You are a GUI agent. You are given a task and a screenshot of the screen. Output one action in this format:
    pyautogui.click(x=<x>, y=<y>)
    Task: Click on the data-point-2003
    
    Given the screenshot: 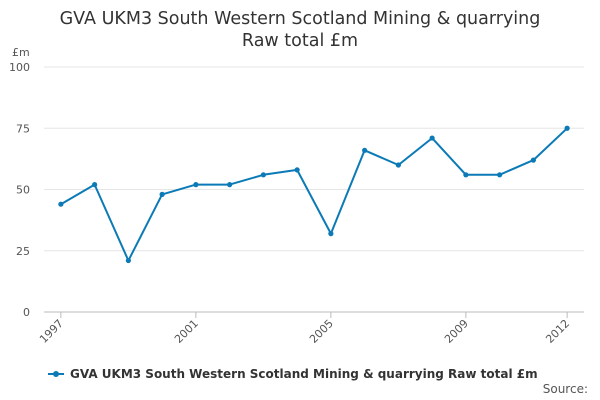 What is the action you would take?
    pyautogui.click(x=263, y=175)
    